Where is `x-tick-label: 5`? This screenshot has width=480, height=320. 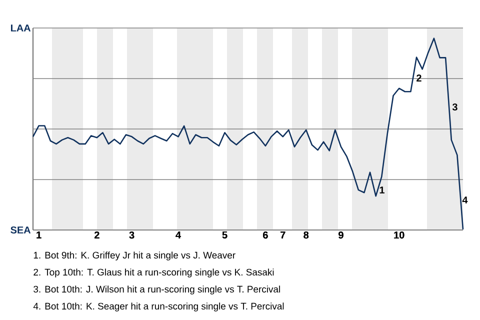 x-tick-label: 5 is located at coordinates (225, 235).